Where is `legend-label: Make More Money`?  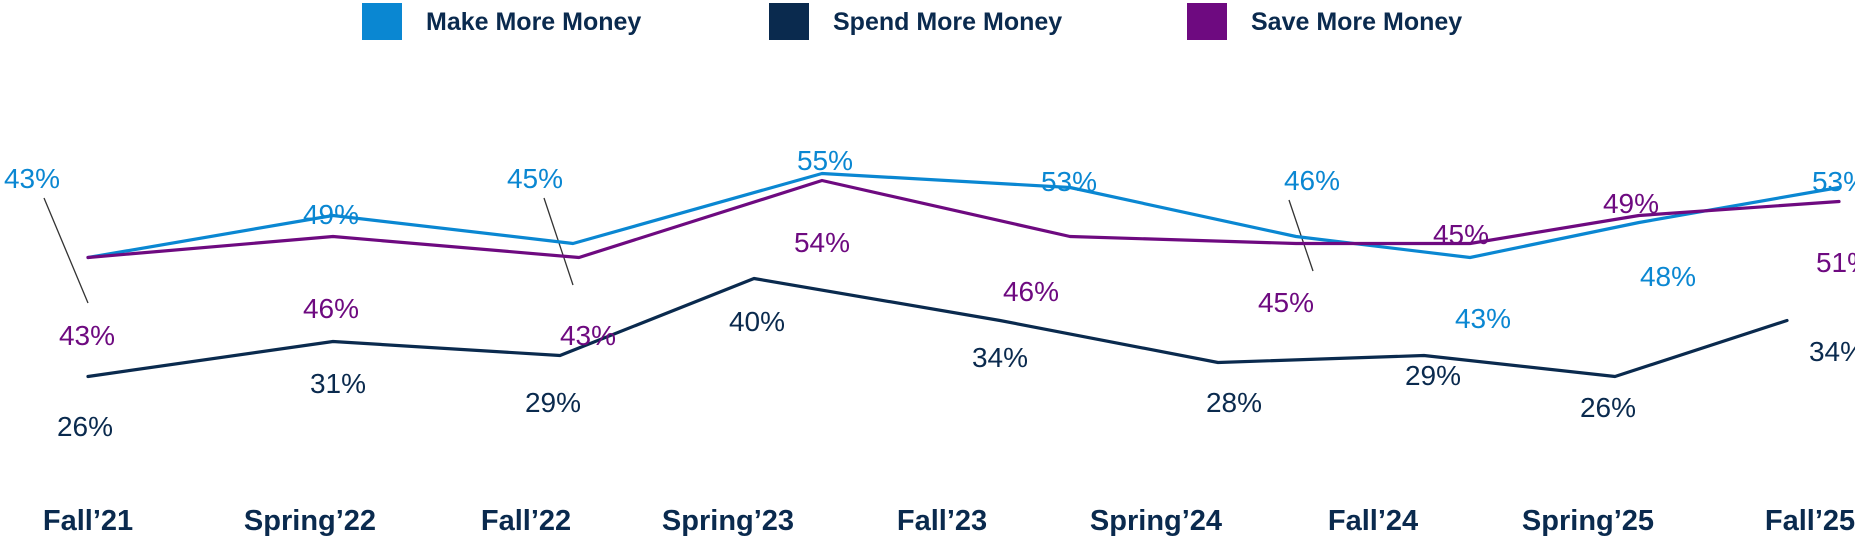
legend-label: Make More Money is located at coordinates (533, 22).